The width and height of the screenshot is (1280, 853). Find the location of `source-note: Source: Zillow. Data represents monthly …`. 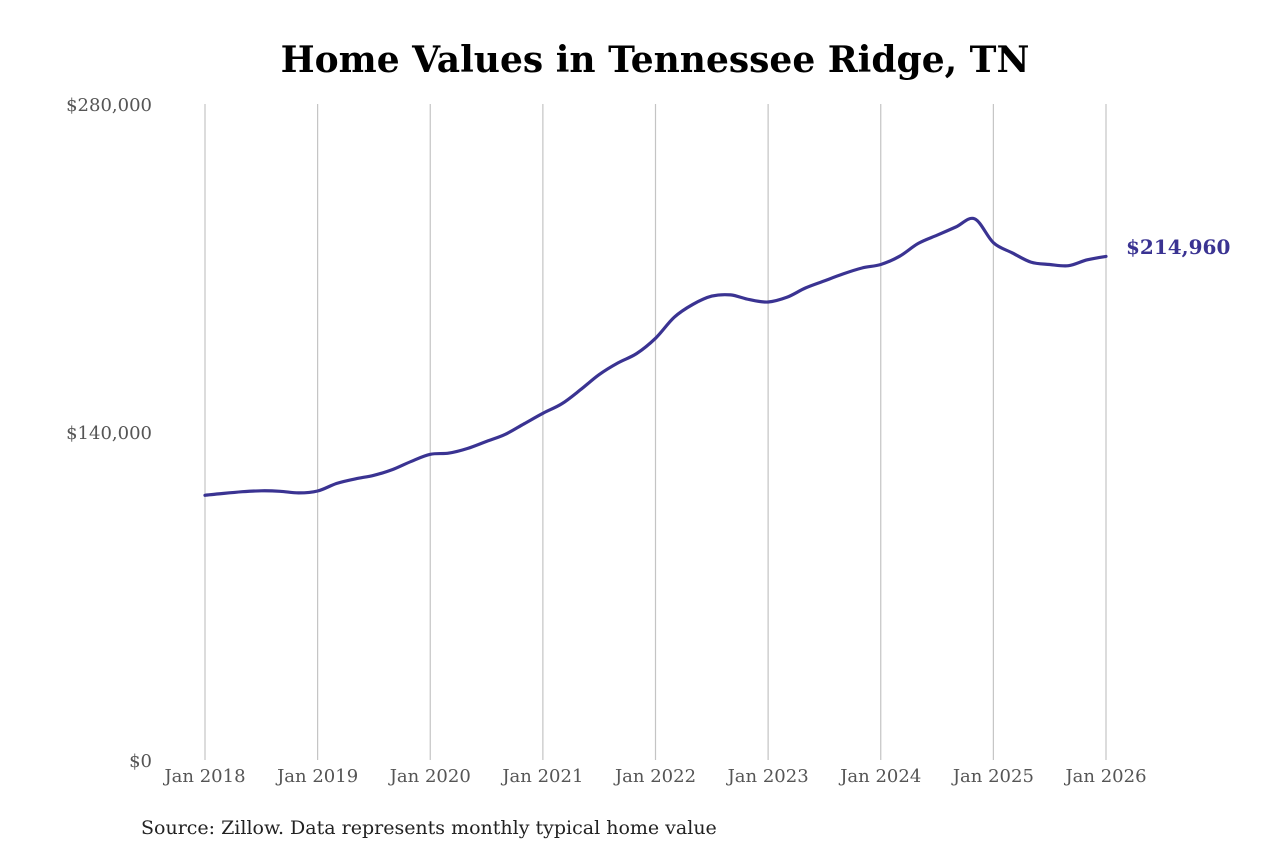

source-note: Source: Zillow. Data represents monthly … is located at coordinates (429, 828).